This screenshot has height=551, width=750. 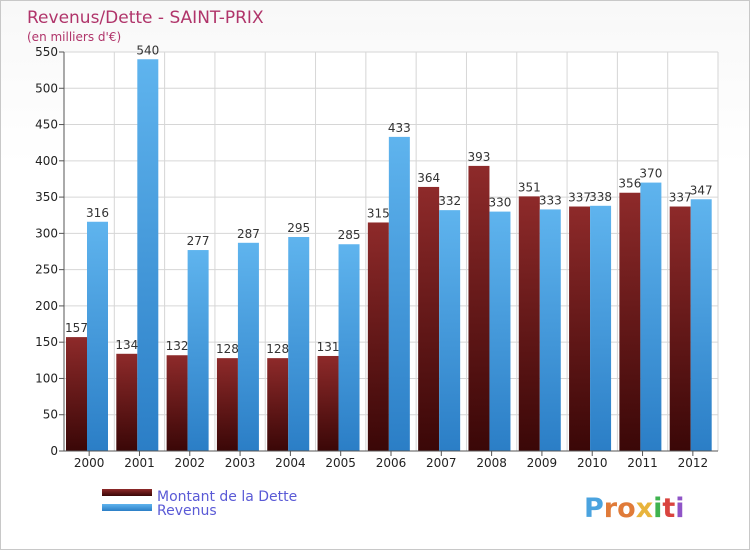 I want to click on bar-debt-2007, so click(x=429, y=318).